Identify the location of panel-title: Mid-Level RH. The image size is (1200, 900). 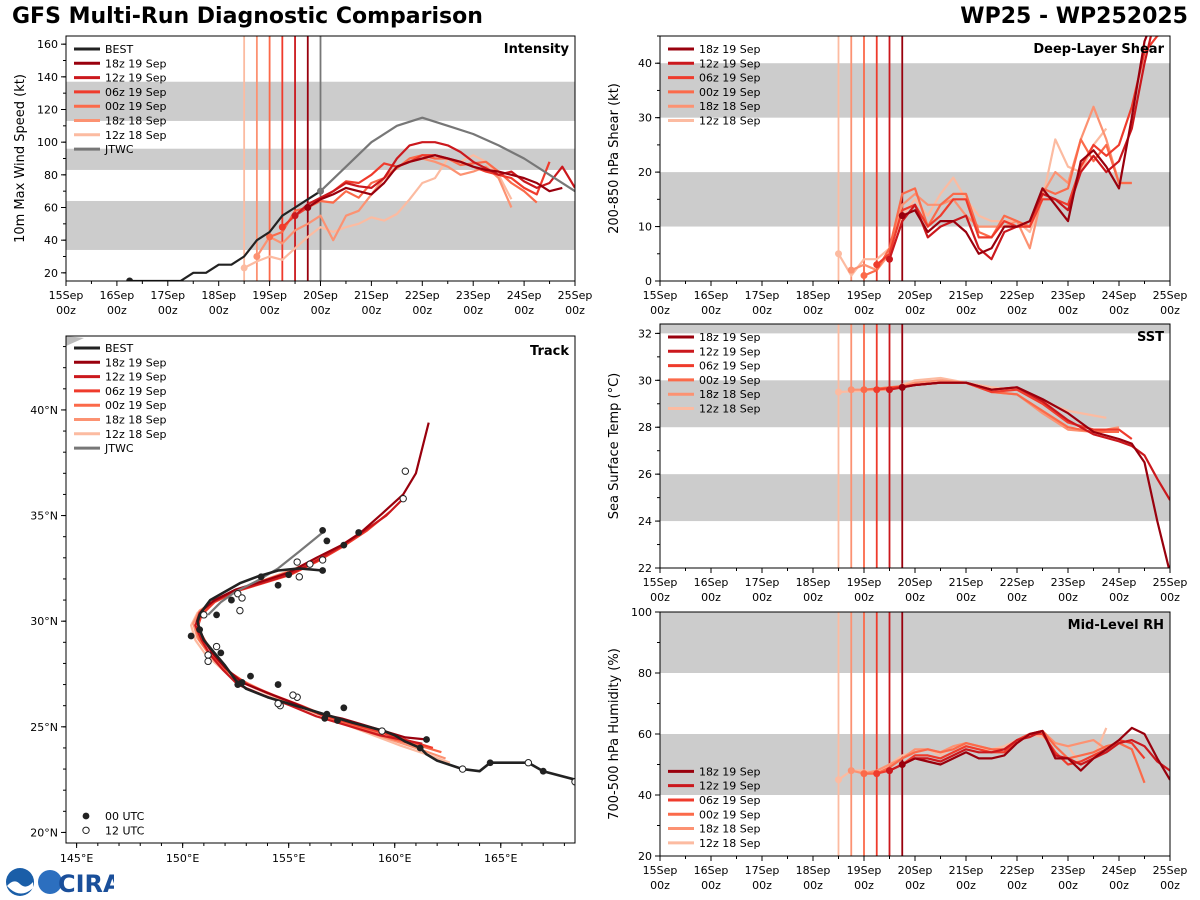
(1116, 625).